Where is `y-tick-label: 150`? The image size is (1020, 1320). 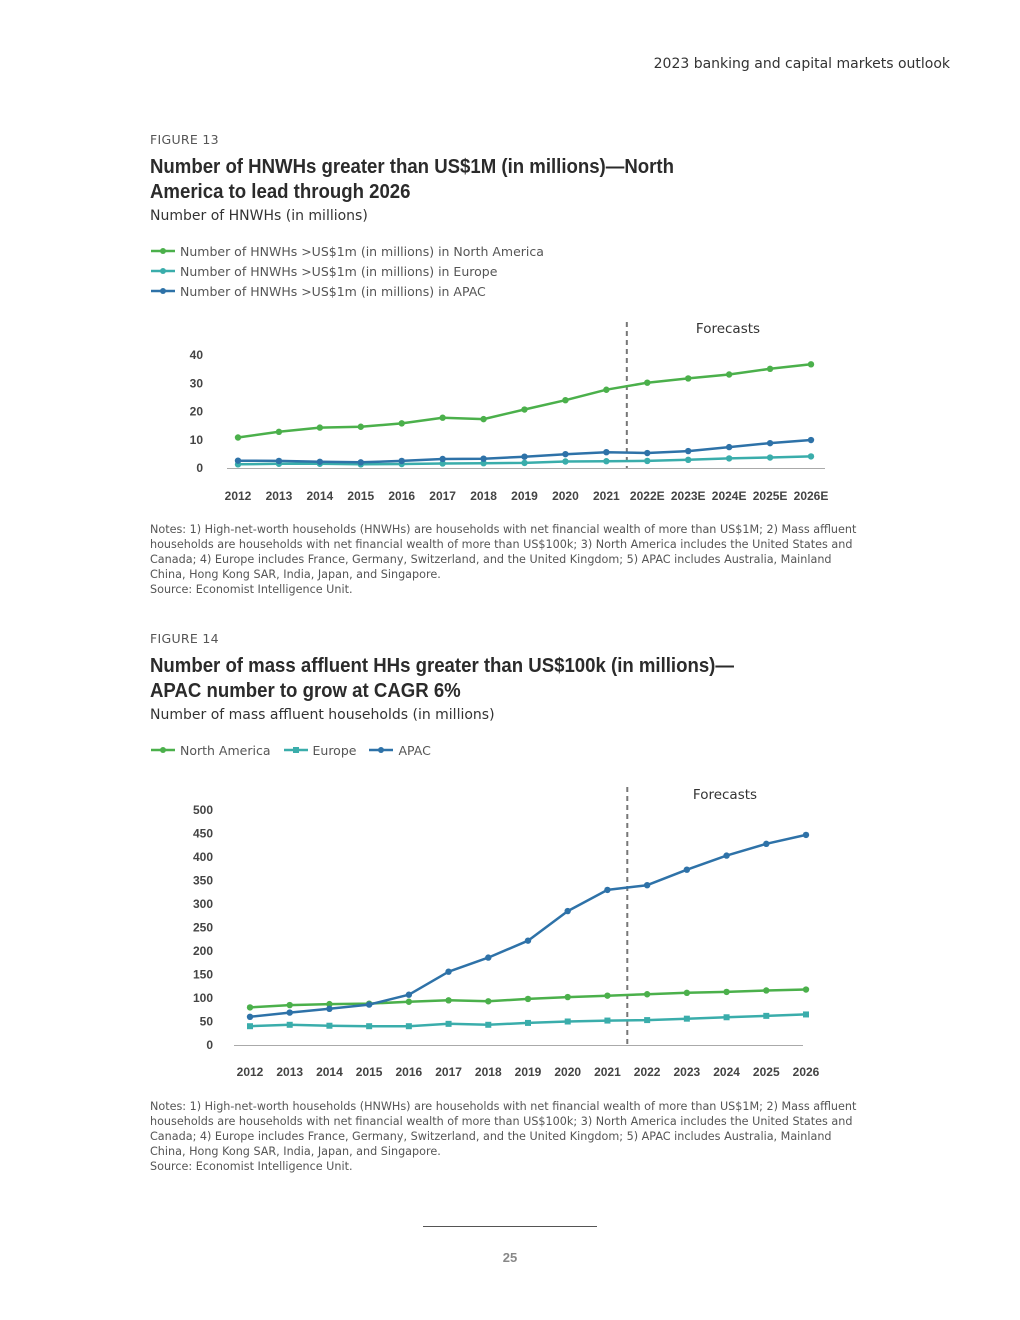 y-tick-label: 150 is located at coordinates (203, 975).